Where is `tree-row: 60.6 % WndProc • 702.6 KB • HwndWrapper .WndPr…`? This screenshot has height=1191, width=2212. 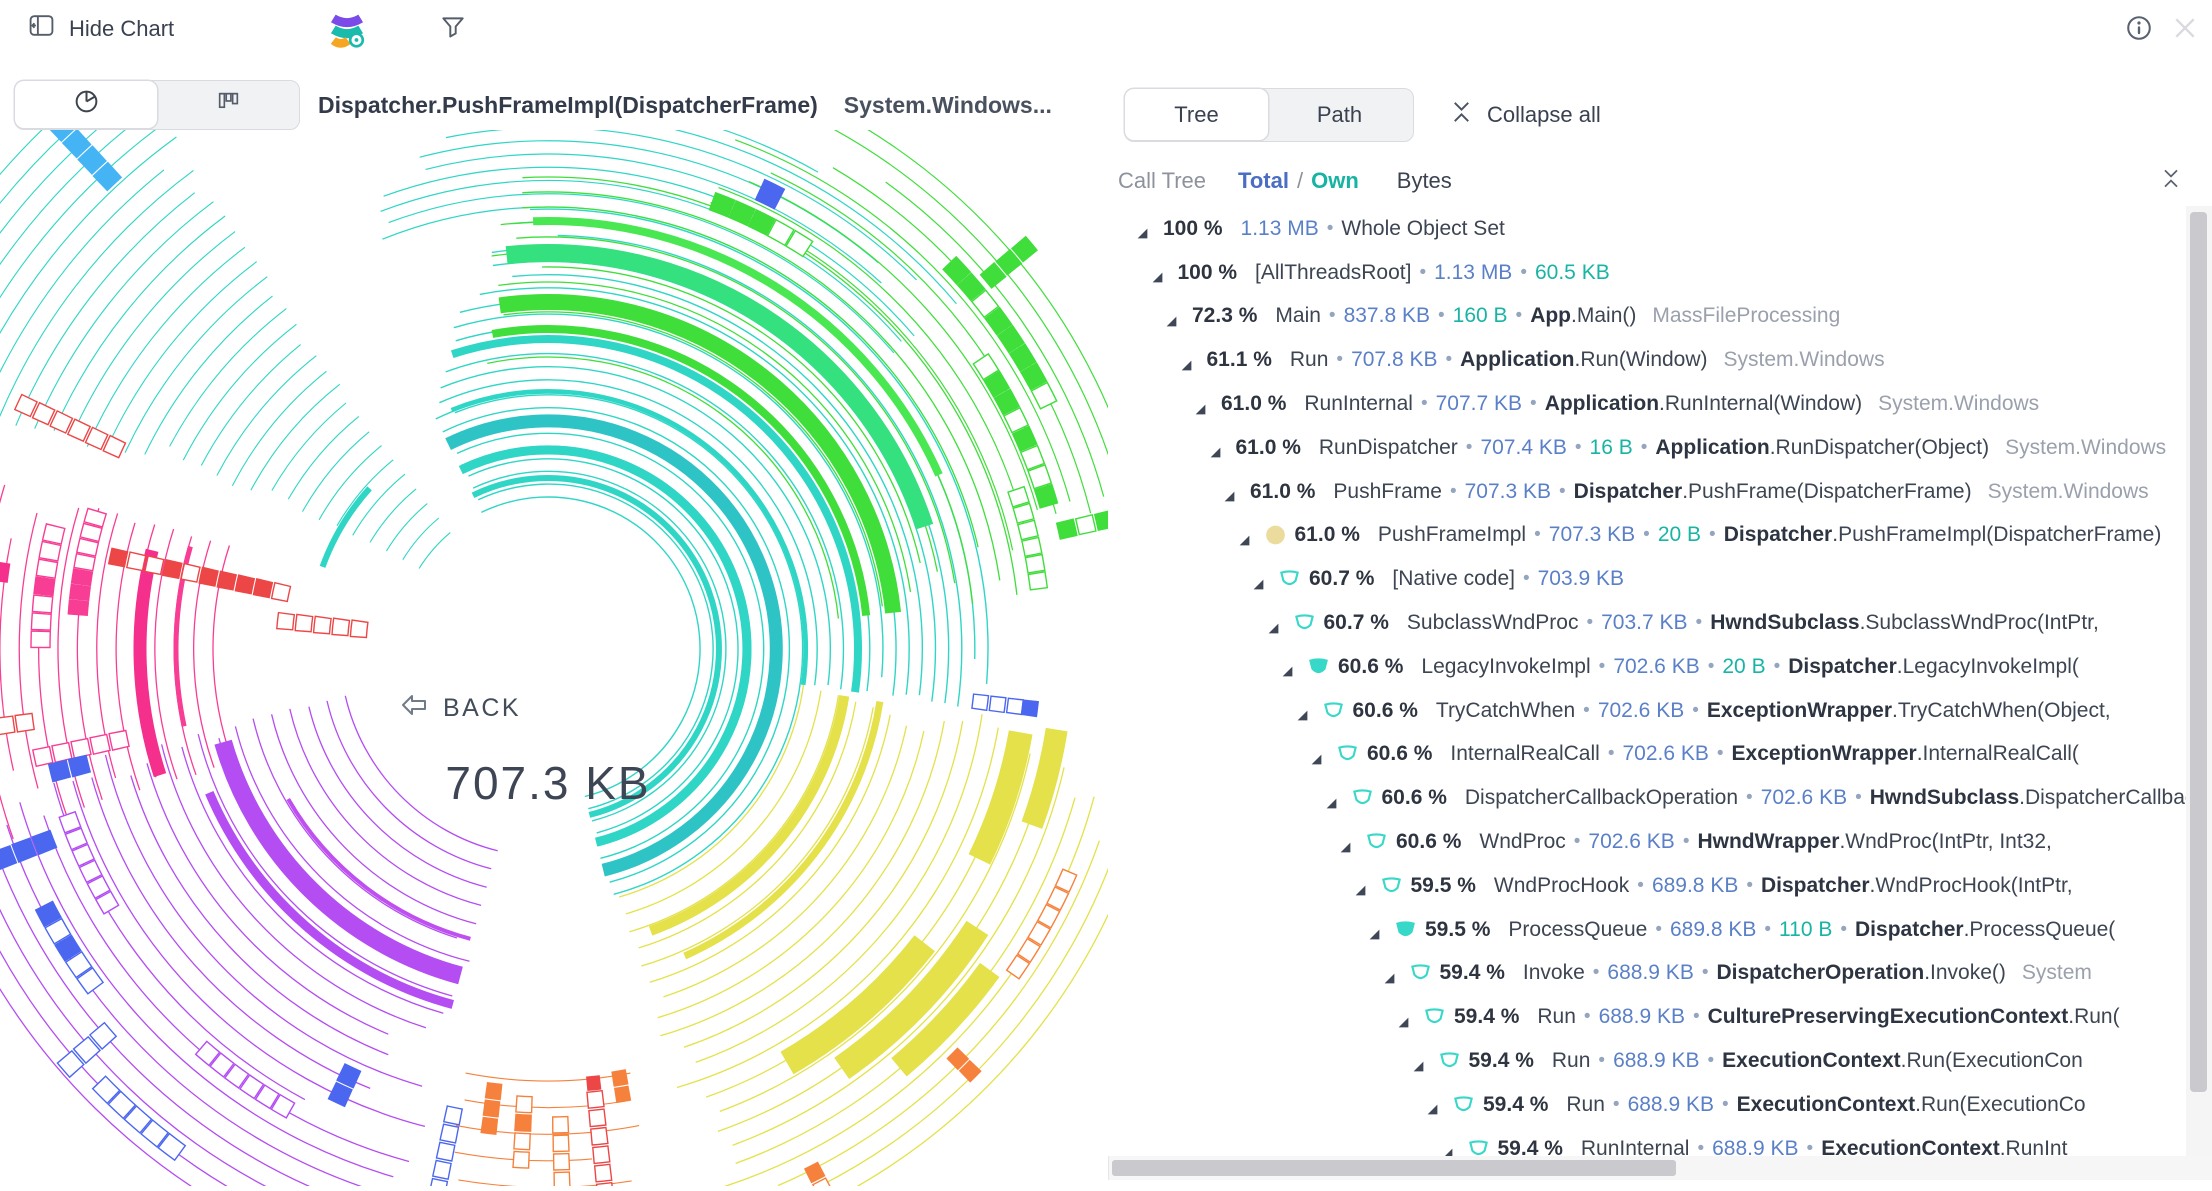 tree-row: 60.6 % WndProc • 702.6 KB • HwndWrapper .WndPr… is located at coordinates (1652, 842).